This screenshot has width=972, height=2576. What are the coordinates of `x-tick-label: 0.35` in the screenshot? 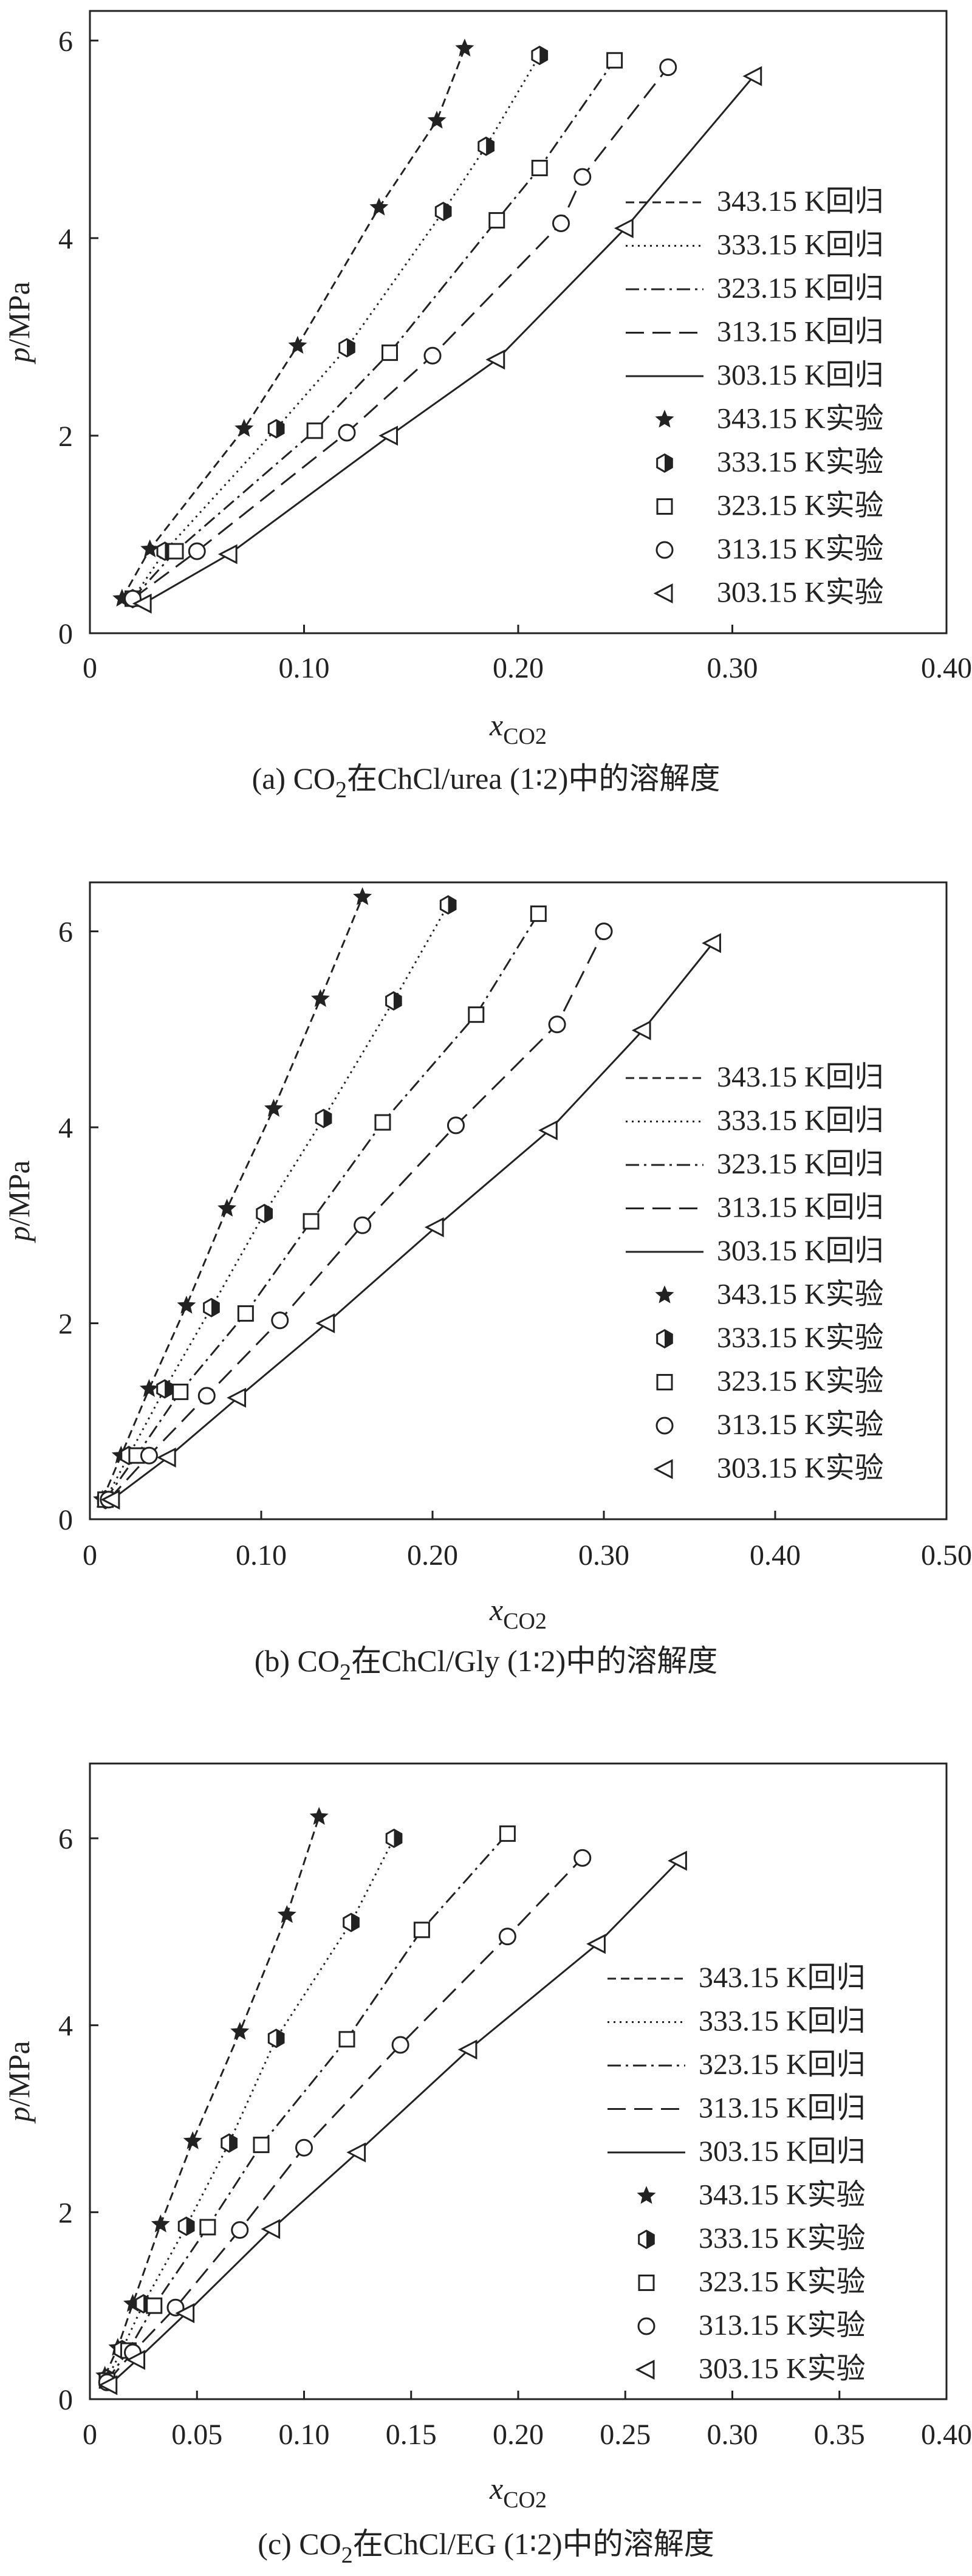 It's located at (840, 2435).